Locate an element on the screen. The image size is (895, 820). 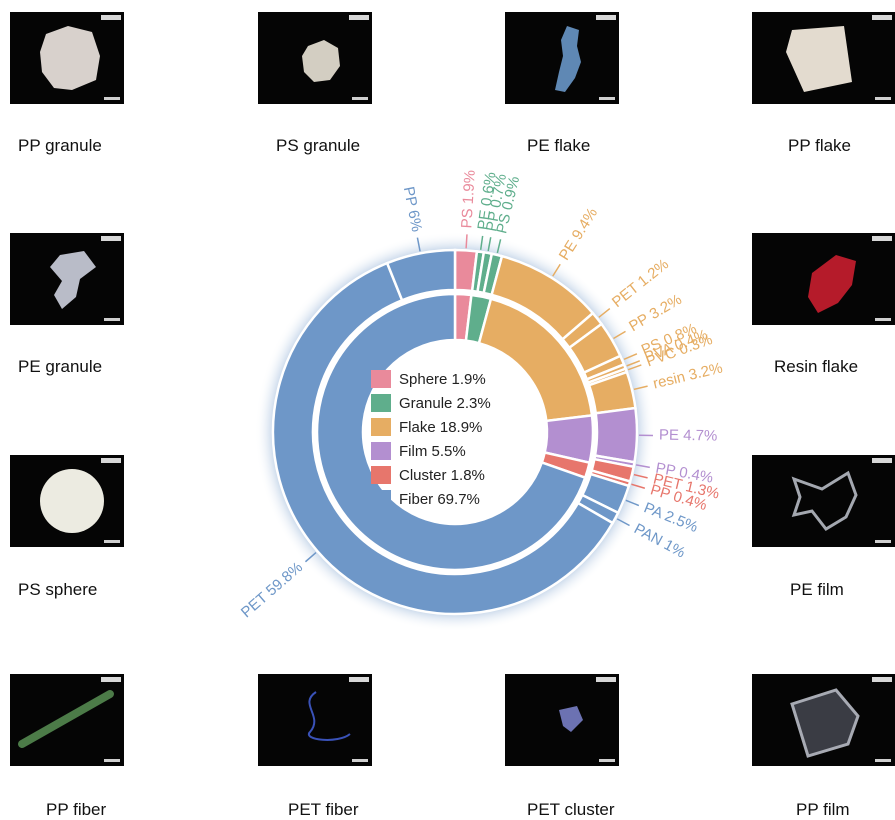
outer-label-11: PE 4.7% is located at coordinates (688, 436).